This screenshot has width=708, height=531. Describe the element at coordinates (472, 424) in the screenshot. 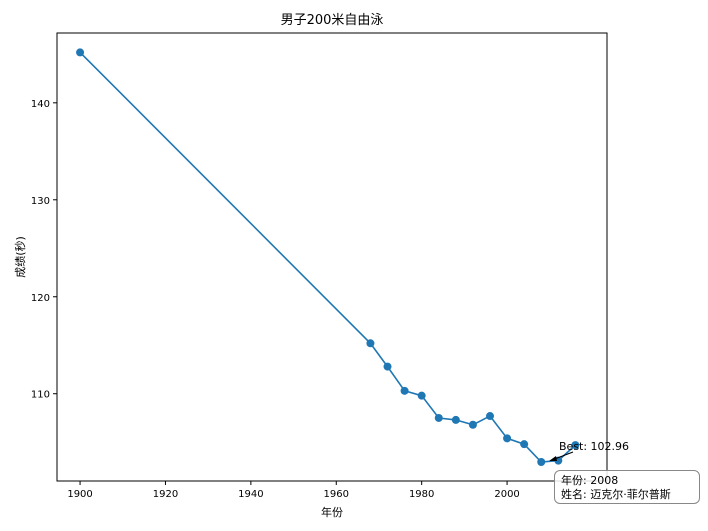

I see `data-point-1992` at that location.